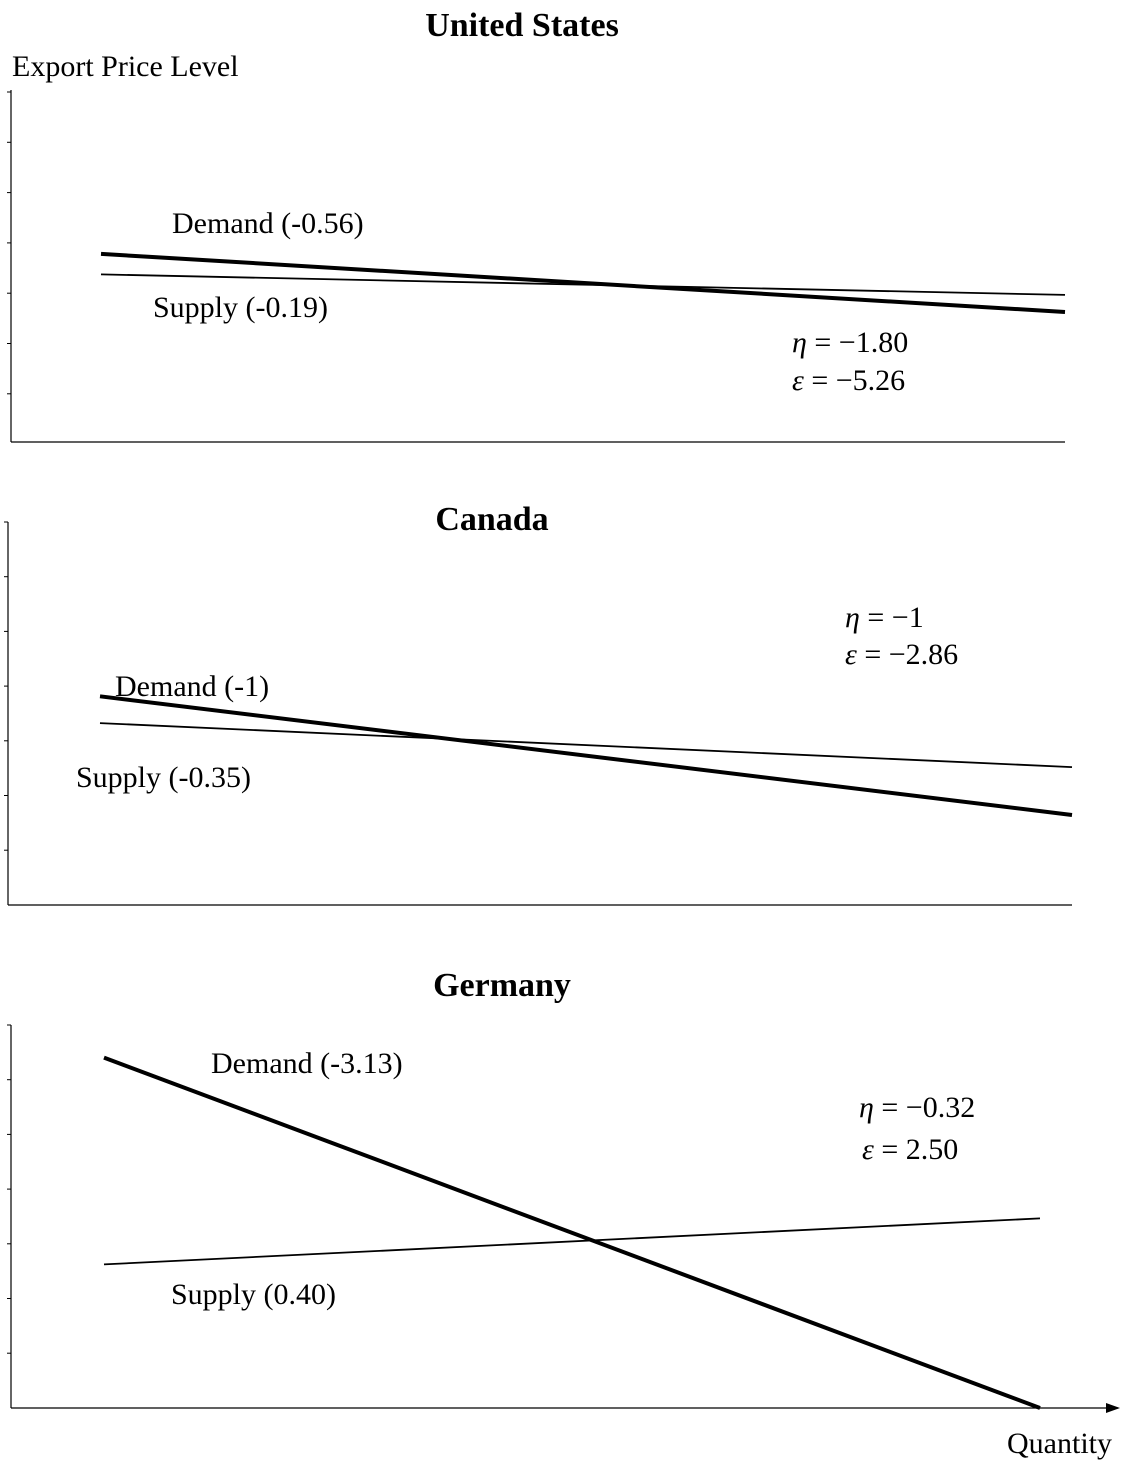 This screenshot has height=1461, width=1125. What do you see at coordinates (884, 617) in the screenshot?
I see `eta-annotation: η = −1` at bounding box center [884, 617].